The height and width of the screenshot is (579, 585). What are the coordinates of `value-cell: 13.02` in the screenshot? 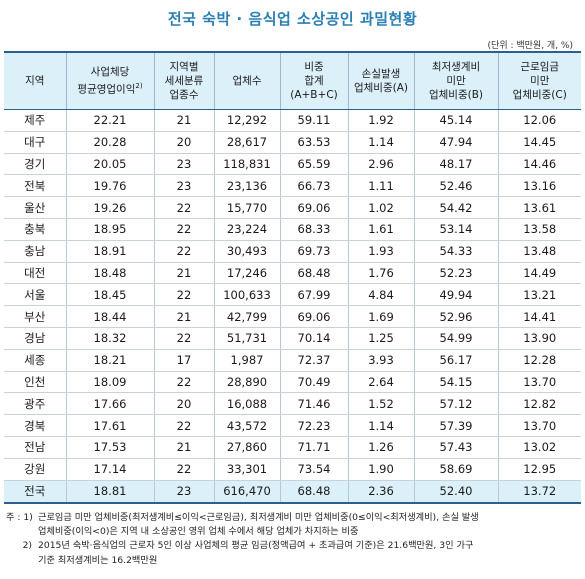 It's located at (539, 447).